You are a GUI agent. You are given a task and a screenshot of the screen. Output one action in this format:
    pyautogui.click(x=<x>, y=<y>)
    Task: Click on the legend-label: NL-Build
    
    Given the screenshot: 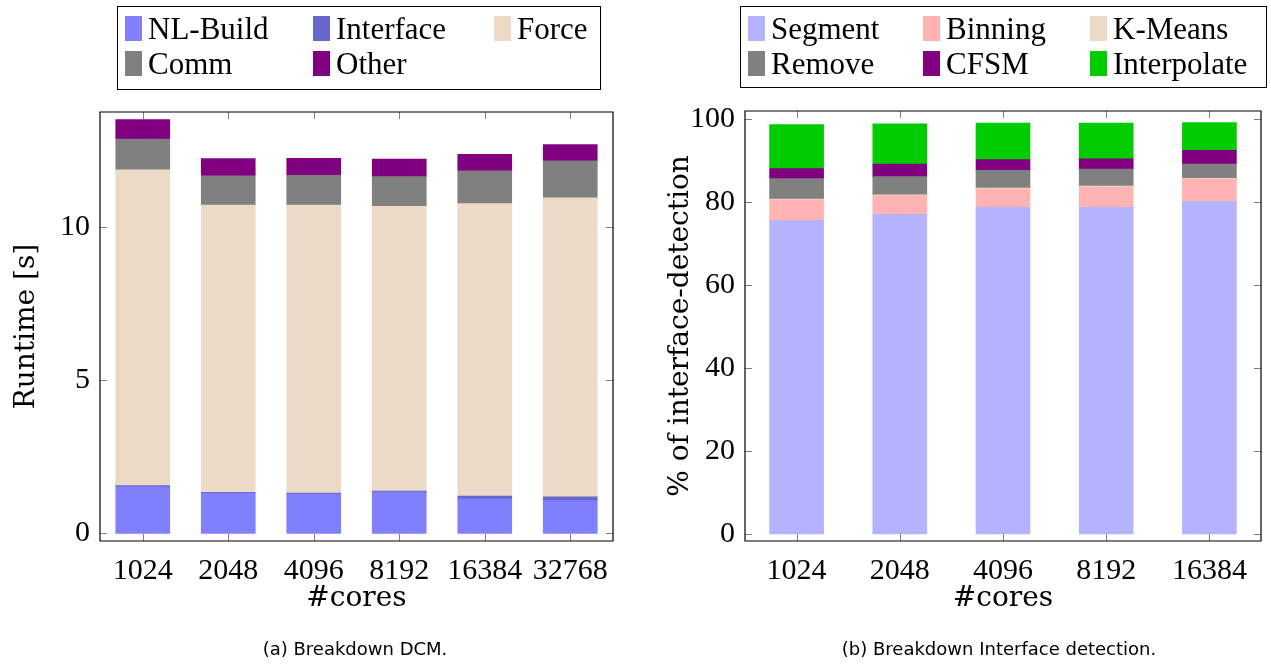 What is the action you would take?
    pyautogui.click(x=208, y=28)
    